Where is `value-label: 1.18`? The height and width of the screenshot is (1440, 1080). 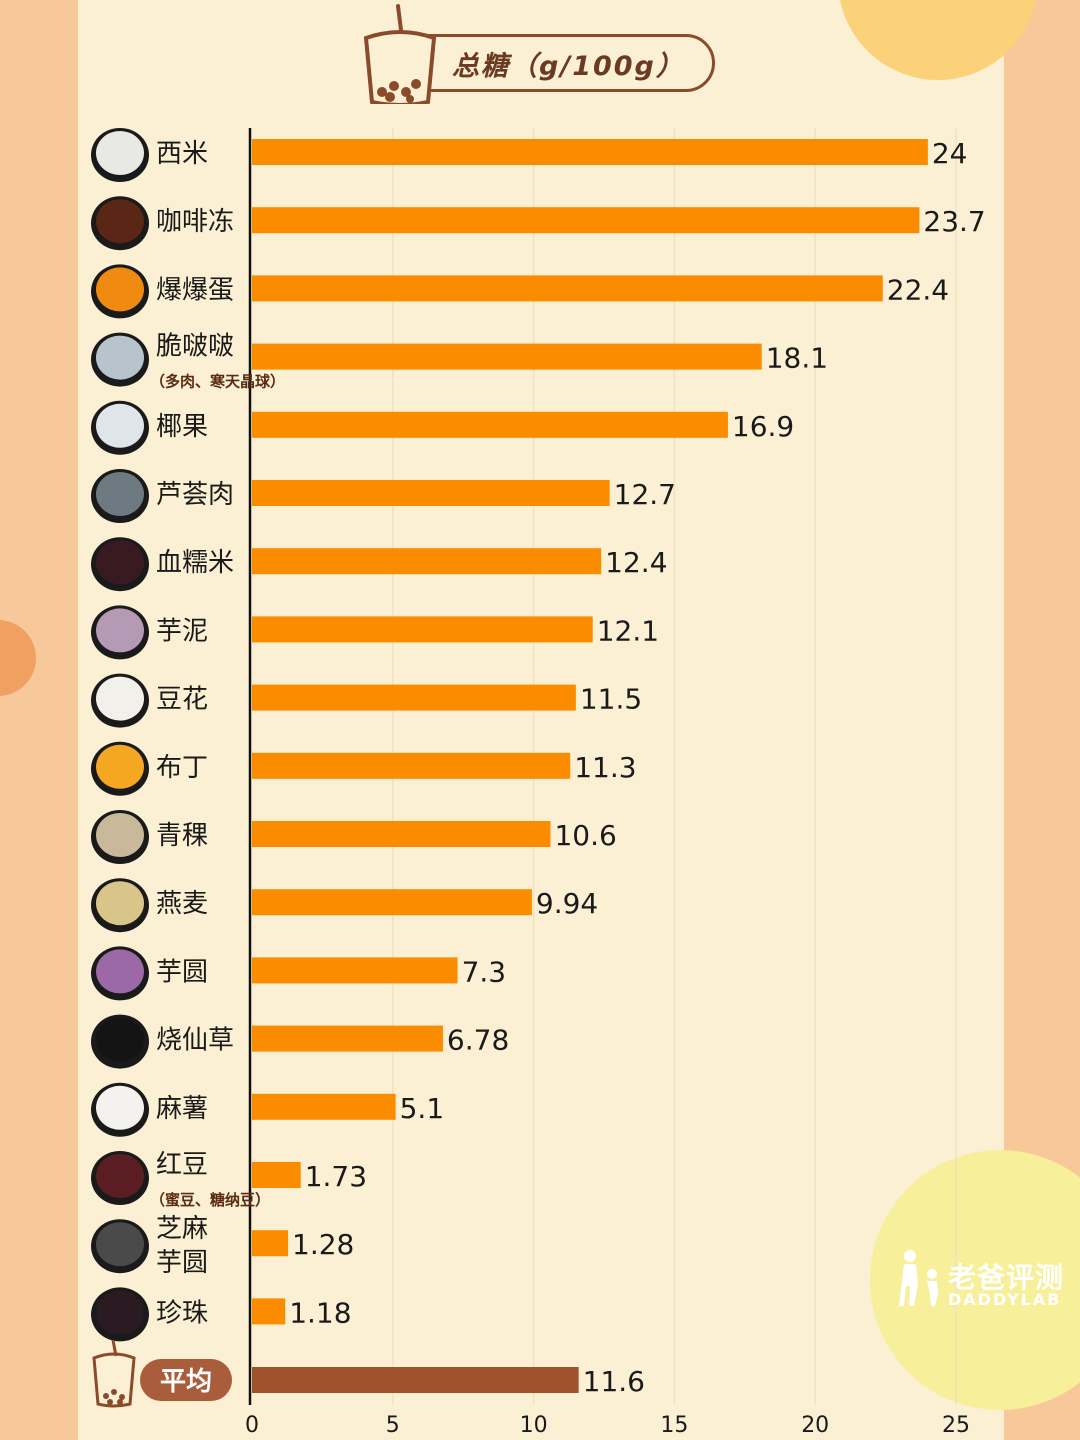
value-label: 1.18 is located at coordinates (320, 1312).